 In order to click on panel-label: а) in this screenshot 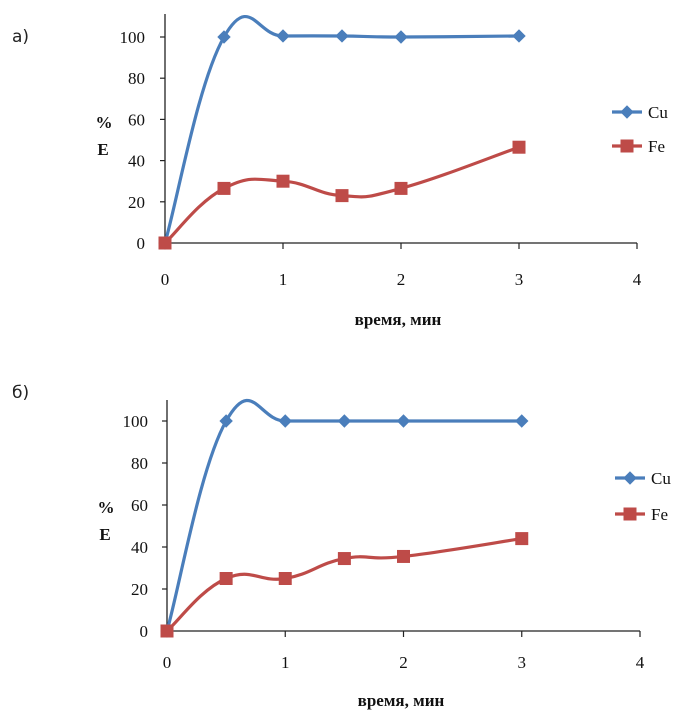, I will do `click(20, 37)`.